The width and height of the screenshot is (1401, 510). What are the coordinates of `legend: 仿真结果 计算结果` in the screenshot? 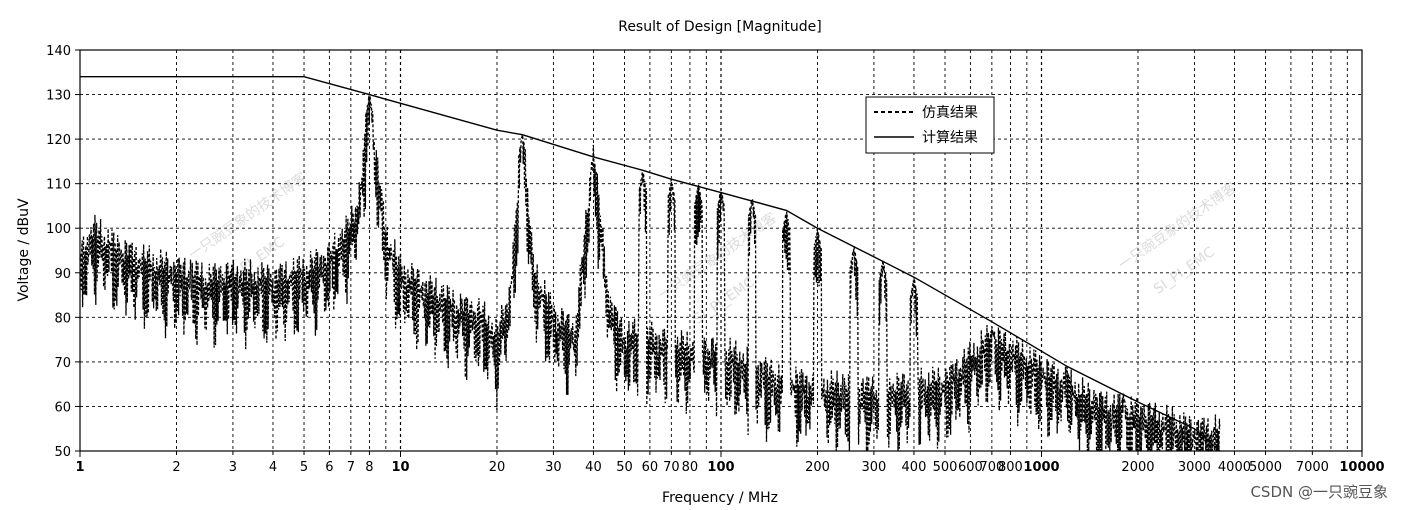 It's located at (930, 125).